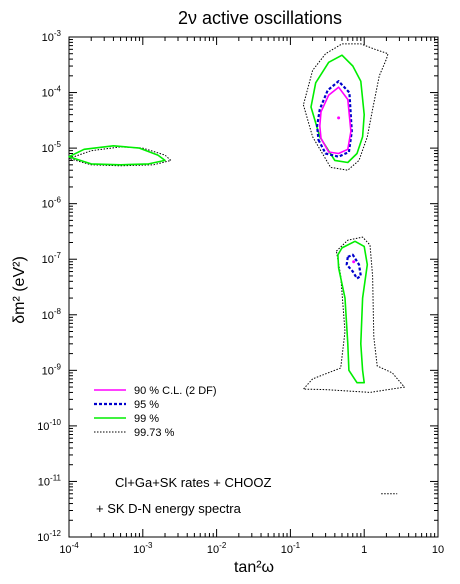  What do you see at coordinates (193, 482) in the screenshot?
I see `annotation-text: Cl+Ga+SK rates + CHOOZ` at bounding box center [193, 482].